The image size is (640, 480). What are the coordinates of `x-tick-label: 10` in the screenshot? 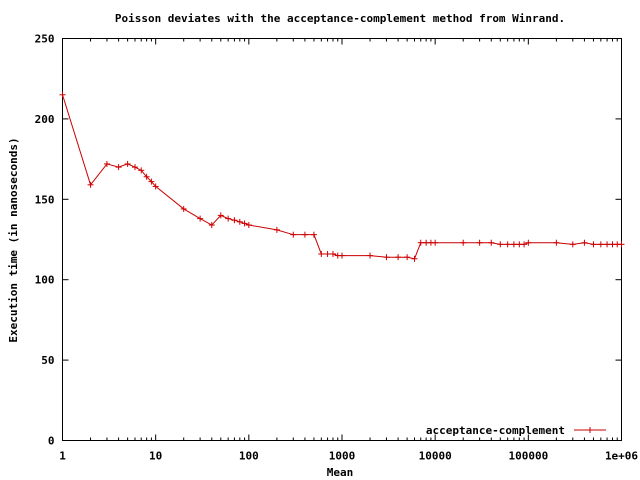 It's located at (155, 456).